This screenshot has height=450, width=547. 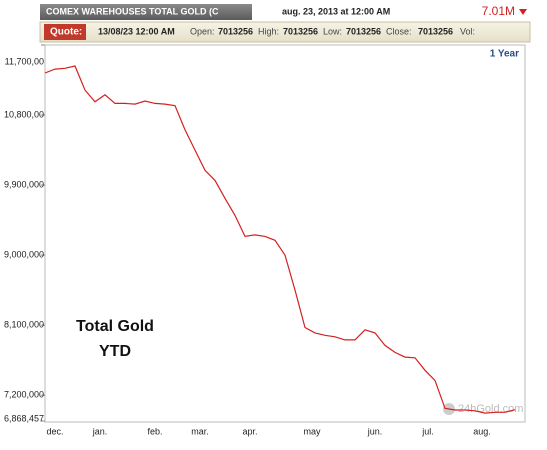 I want to click on x-tick-label: jan., so click(x=100, y=431).